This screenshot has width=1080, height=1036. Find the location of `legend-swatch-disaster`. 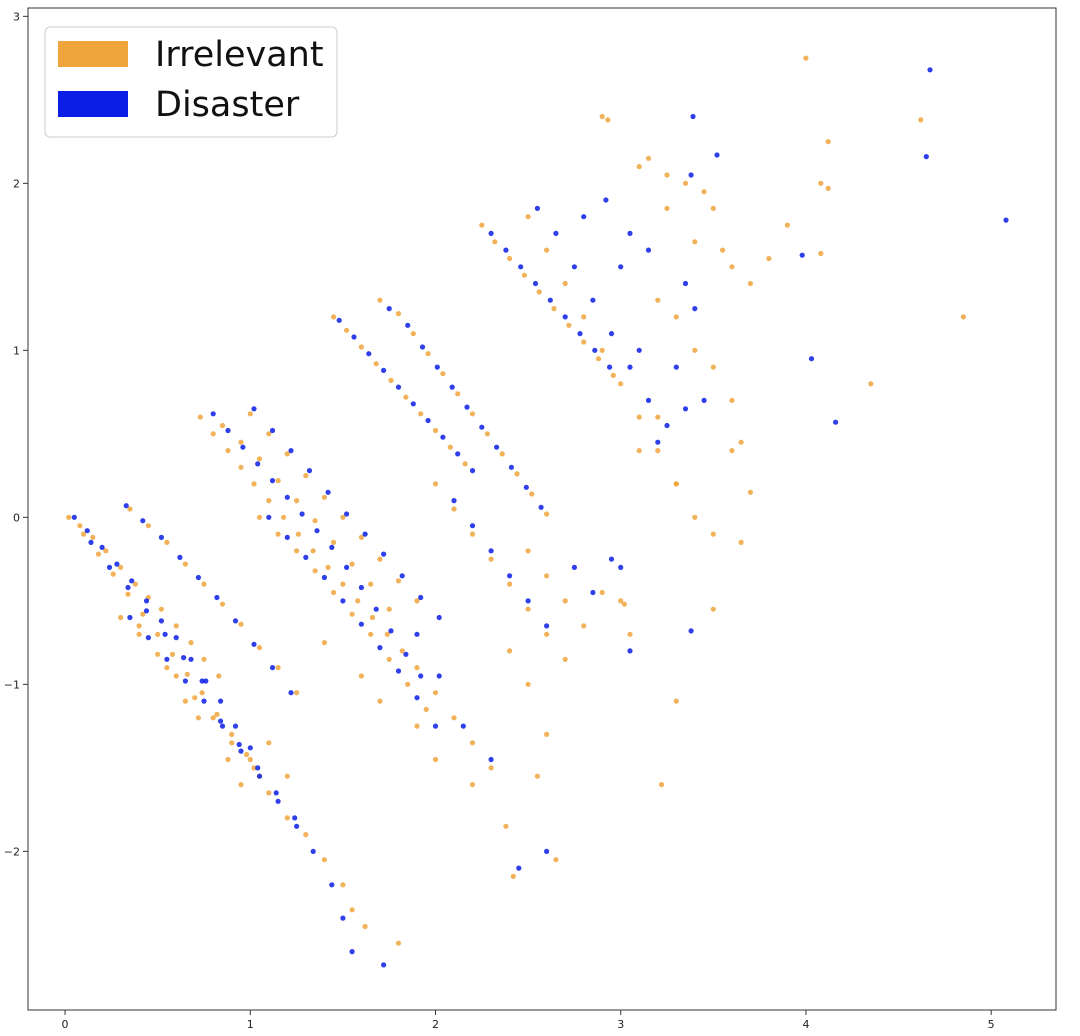

legend-swatch-disaster is located at coordinates (93, 104).